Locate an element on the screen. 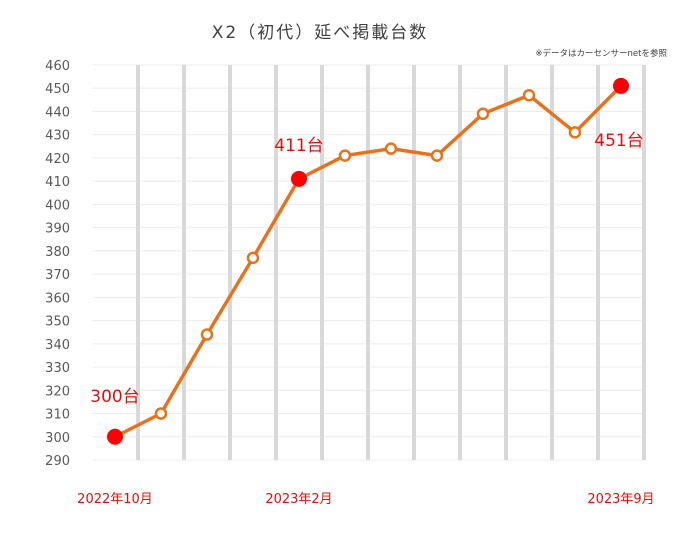 The image size is (680, 537). y-tick-label: 360 is located at coordinates (57, 298).